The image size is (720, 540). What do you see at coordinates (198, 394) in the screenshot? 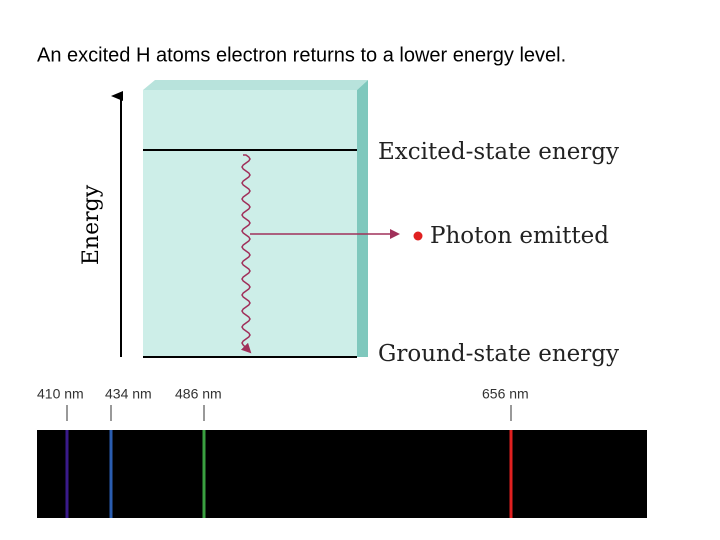
I see `line-label: 486 nm` at bounding box center [198, 394].